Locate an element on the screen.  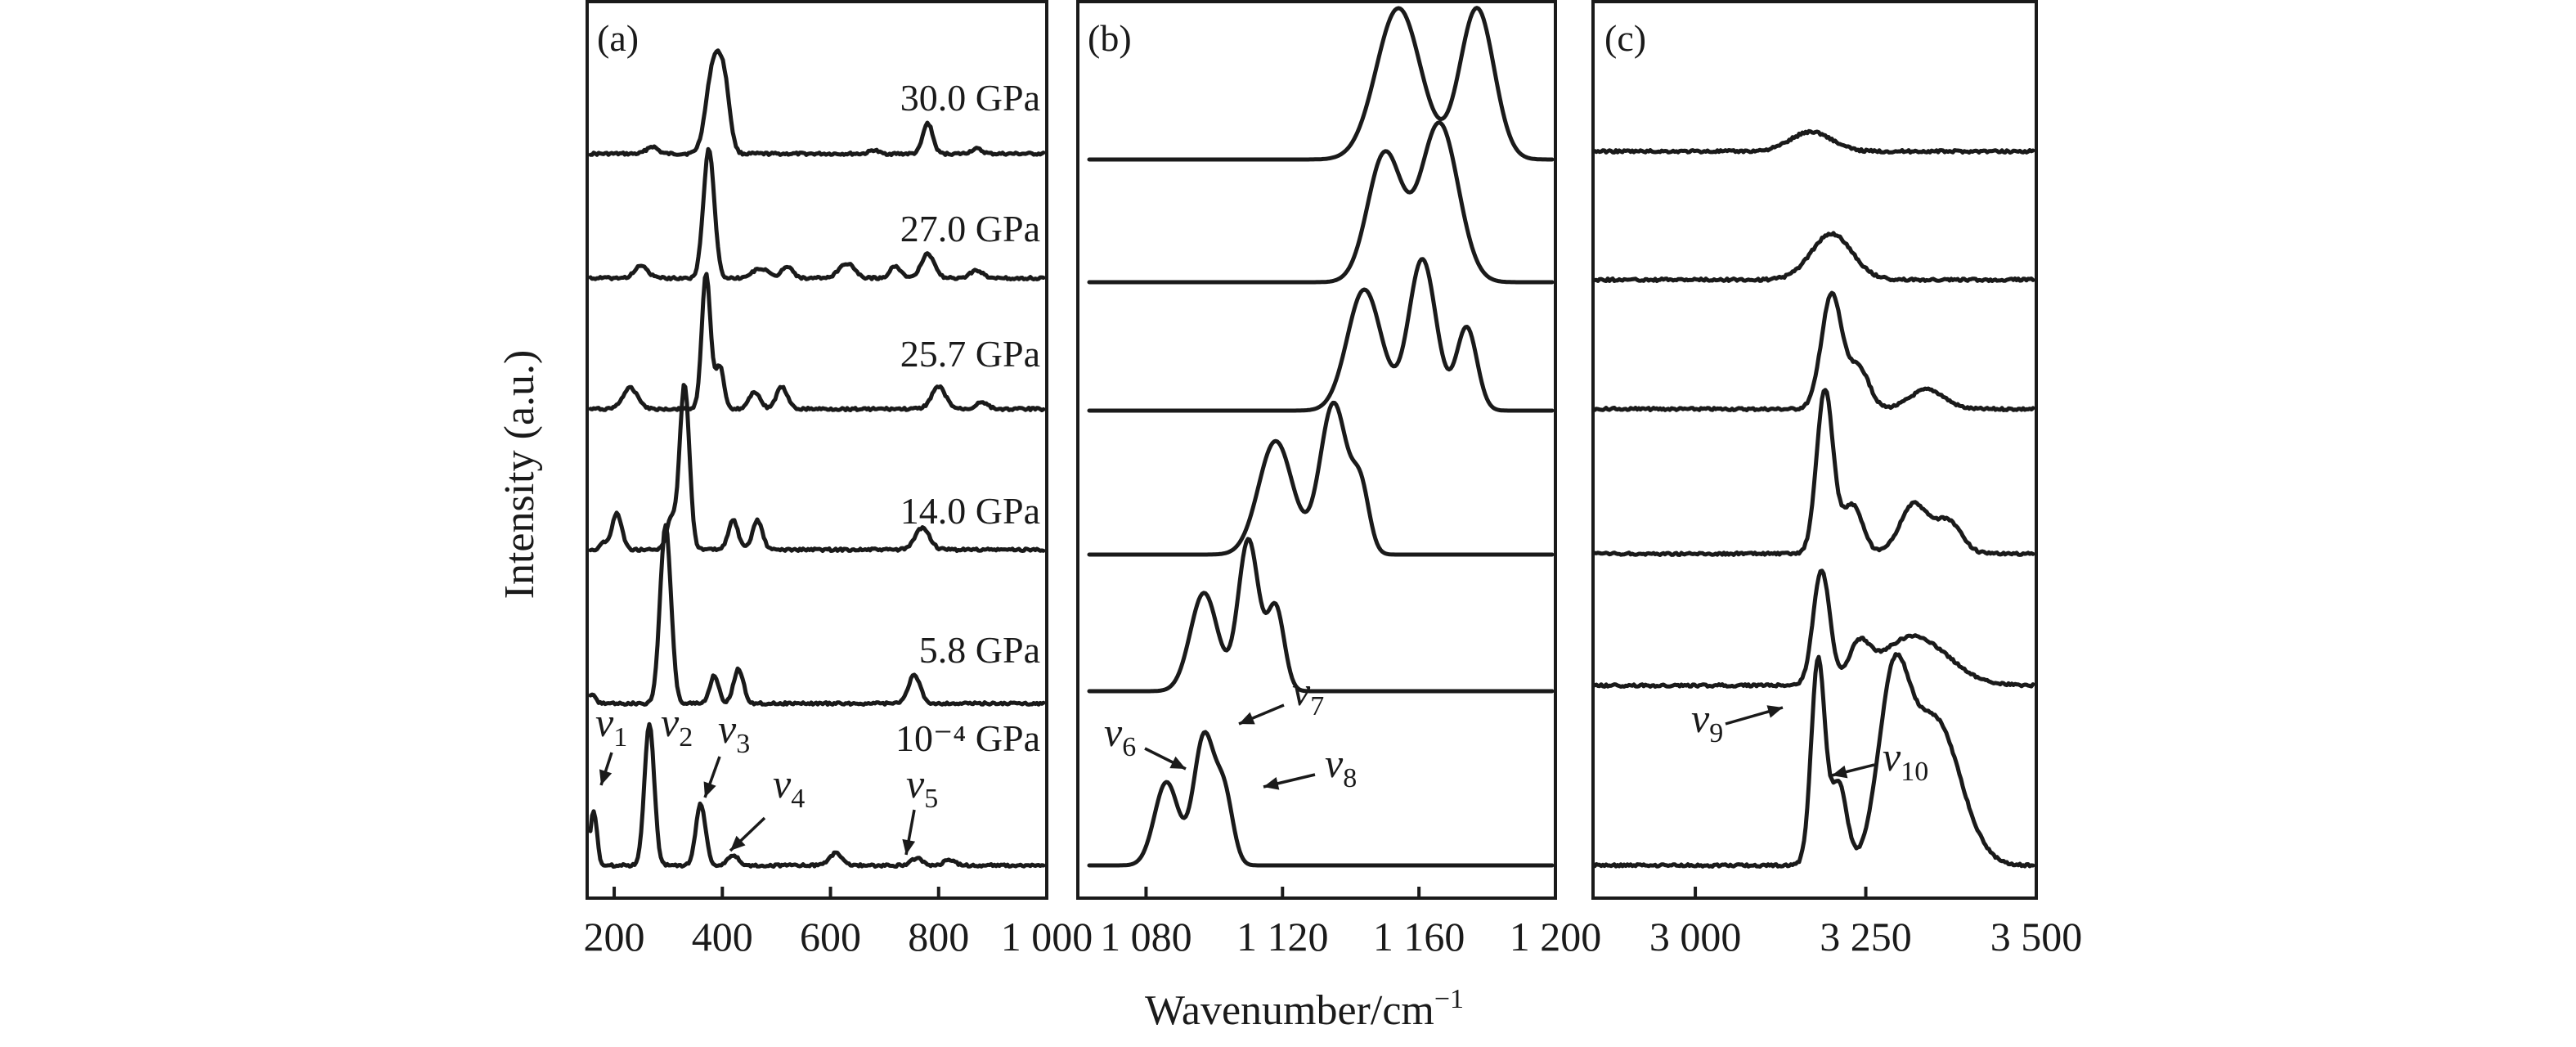
panel-c-tag: (c) is located at coordinates (1625, 38).